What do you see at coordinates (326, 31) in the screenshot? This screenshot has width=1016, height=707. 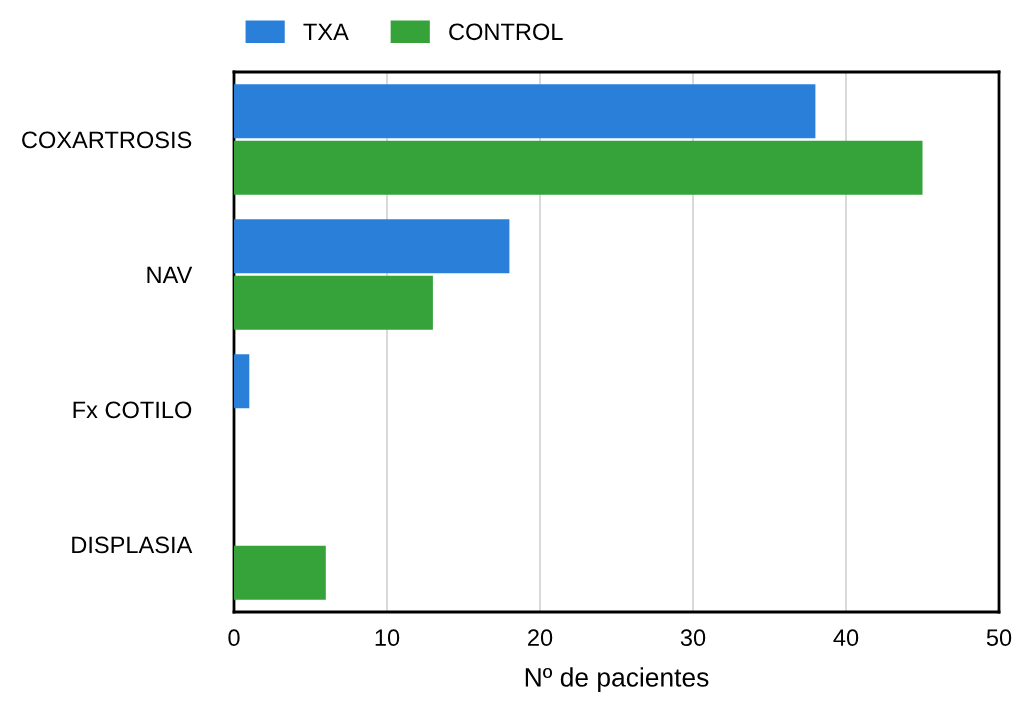 I see `legend-label: TXA` at bounding box center [326, 31].